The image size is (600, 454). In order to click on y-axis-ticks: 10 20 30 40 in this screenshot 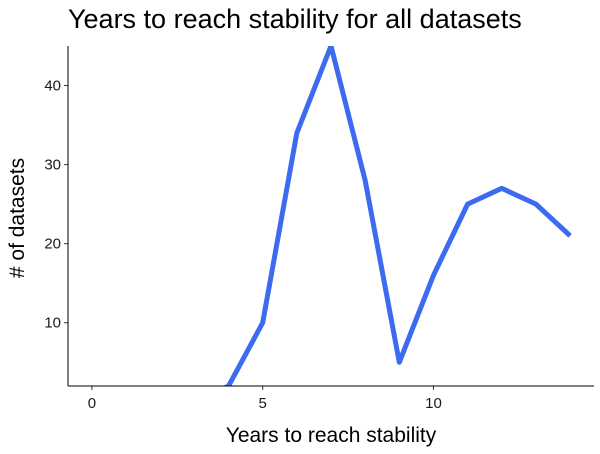, I will do `click(56, 205)`.